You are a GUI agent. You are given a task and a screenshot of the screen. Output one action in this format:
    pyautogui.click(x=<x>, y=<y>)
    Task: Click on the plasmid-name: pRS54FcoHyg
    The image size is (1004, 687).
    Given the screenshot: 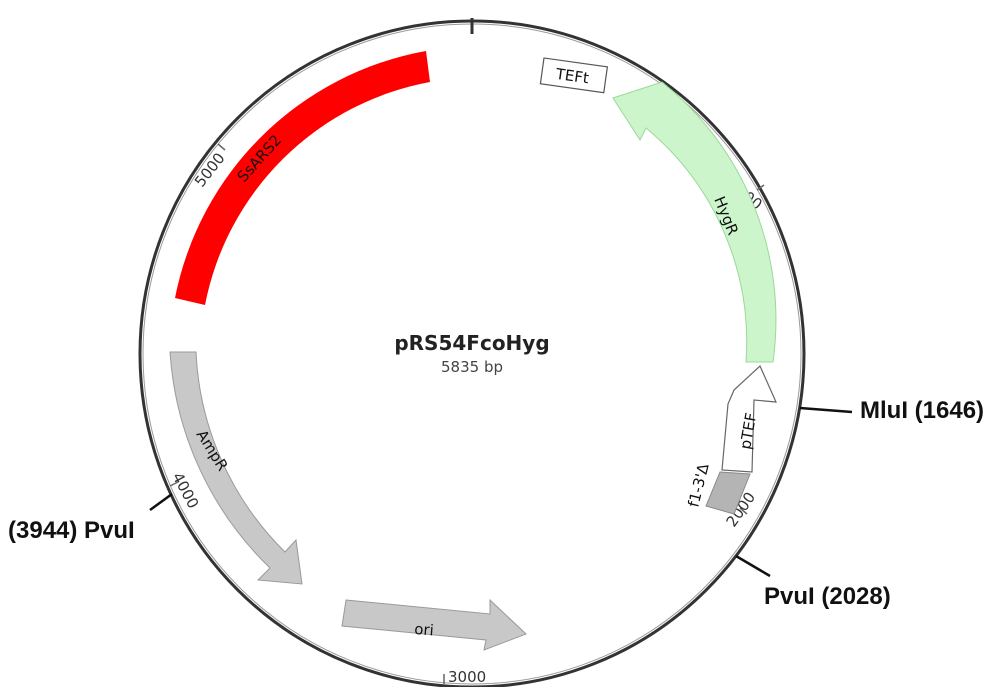 What is the action you would take?
    pyautogui.click(x=471, y=343)
    